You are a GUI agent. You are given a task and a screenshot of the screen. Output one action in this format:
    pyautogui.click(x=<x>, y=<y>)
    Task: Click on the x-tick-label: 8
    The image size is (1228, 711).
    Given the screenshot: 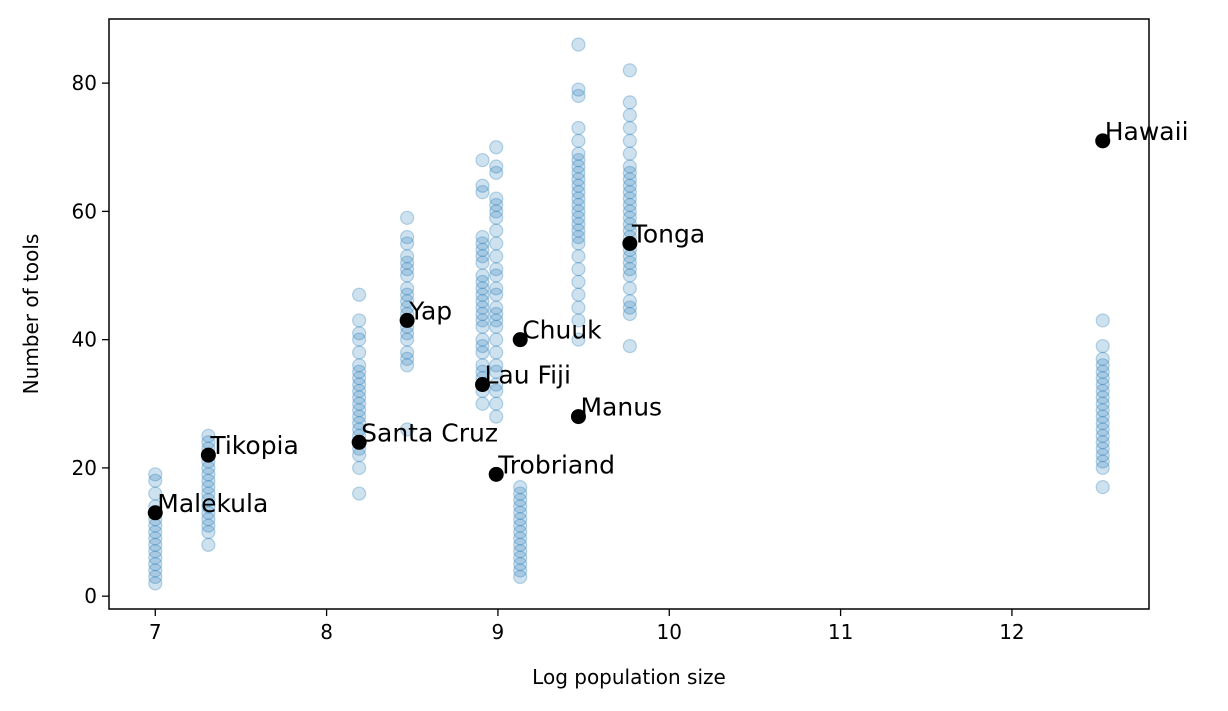 What is the action you would take?
    pyautogui.click(x=326, y=632)
    